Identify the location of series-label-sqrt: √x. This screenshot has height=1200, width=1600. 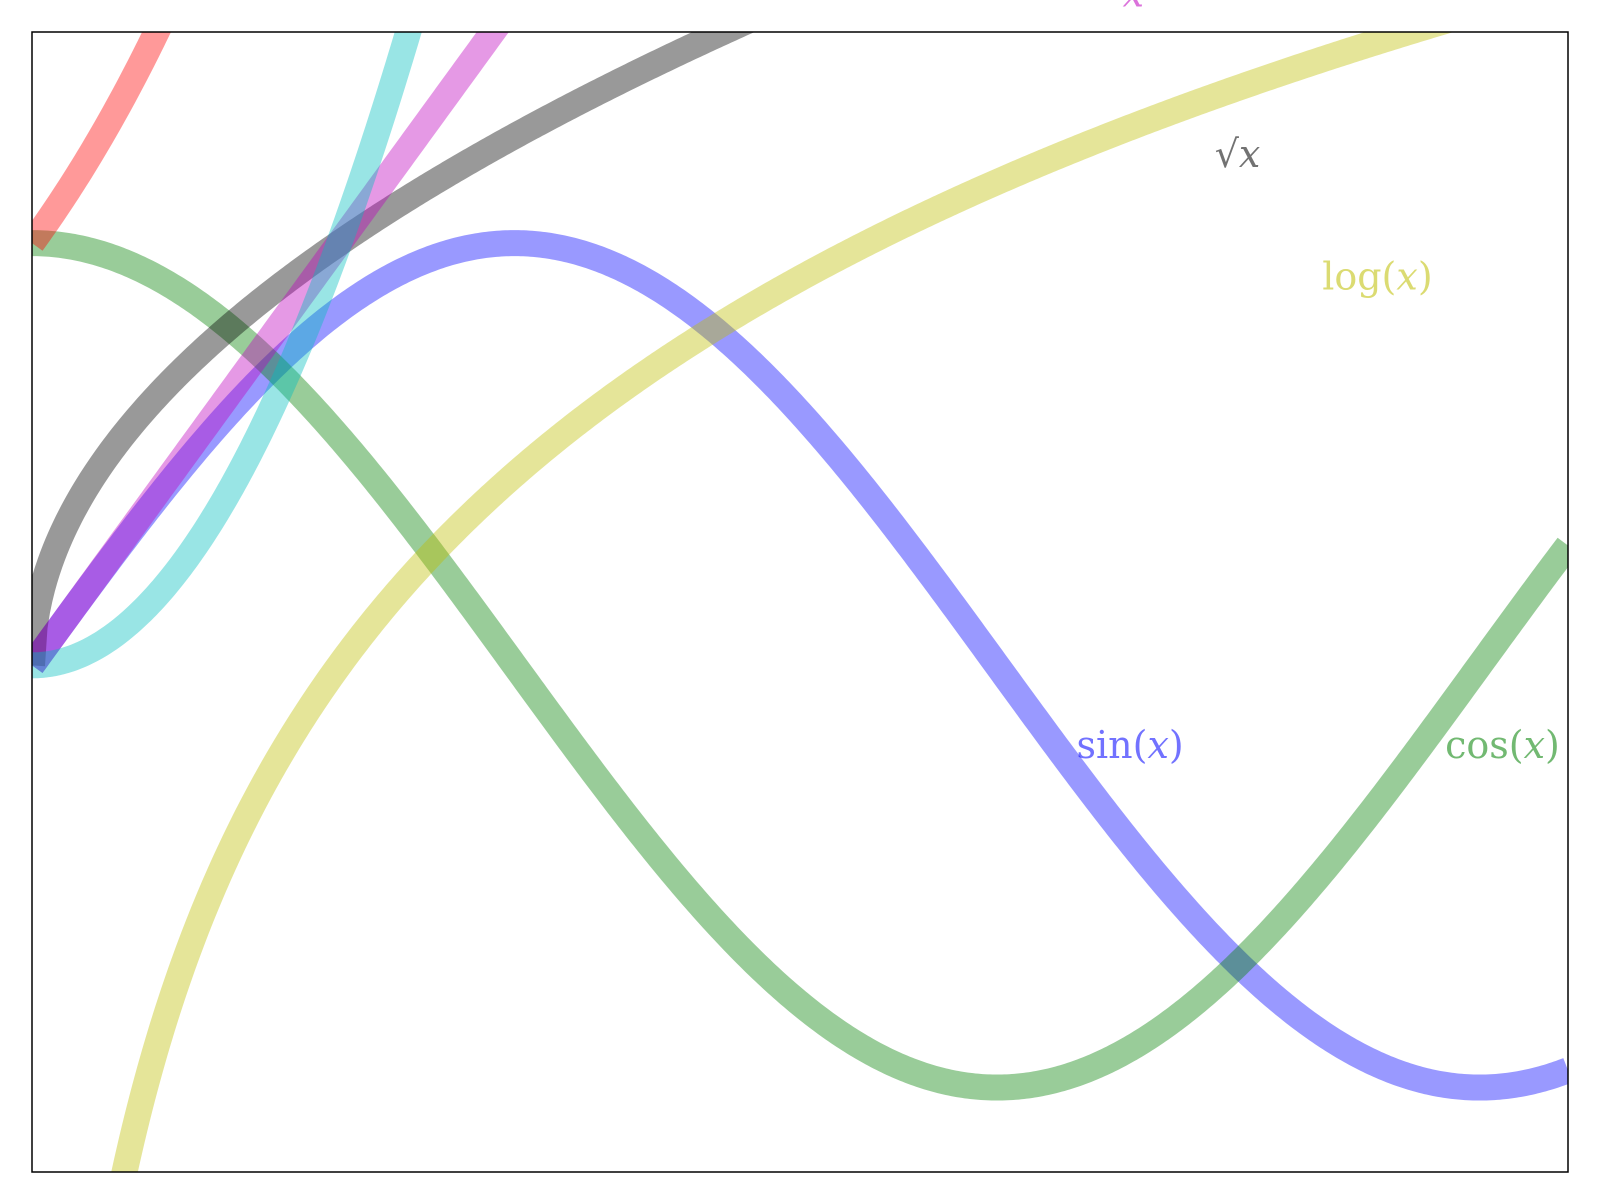
(1238, 154).